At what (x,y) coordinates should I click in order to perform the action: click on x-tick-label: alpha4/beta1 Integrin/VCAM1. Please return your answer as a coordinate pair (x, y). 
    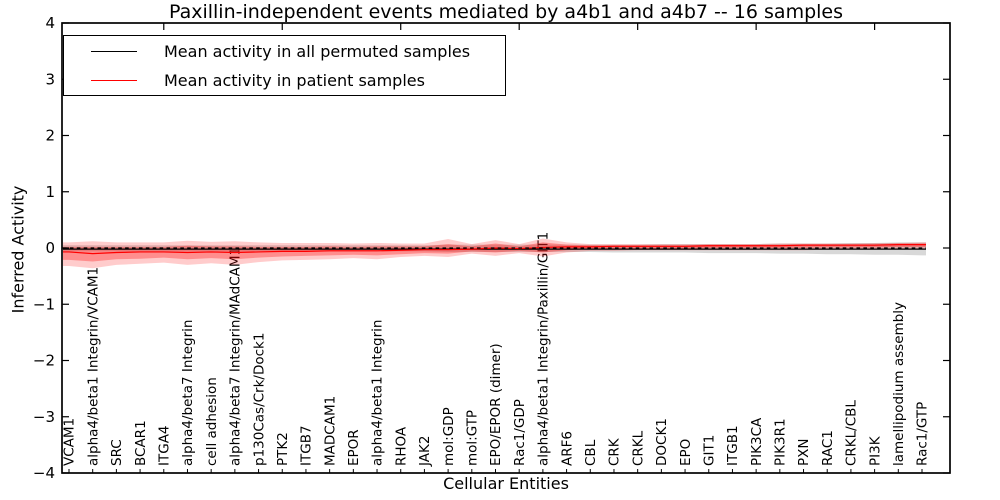
    Looking at the image, I should click on (93, 366).